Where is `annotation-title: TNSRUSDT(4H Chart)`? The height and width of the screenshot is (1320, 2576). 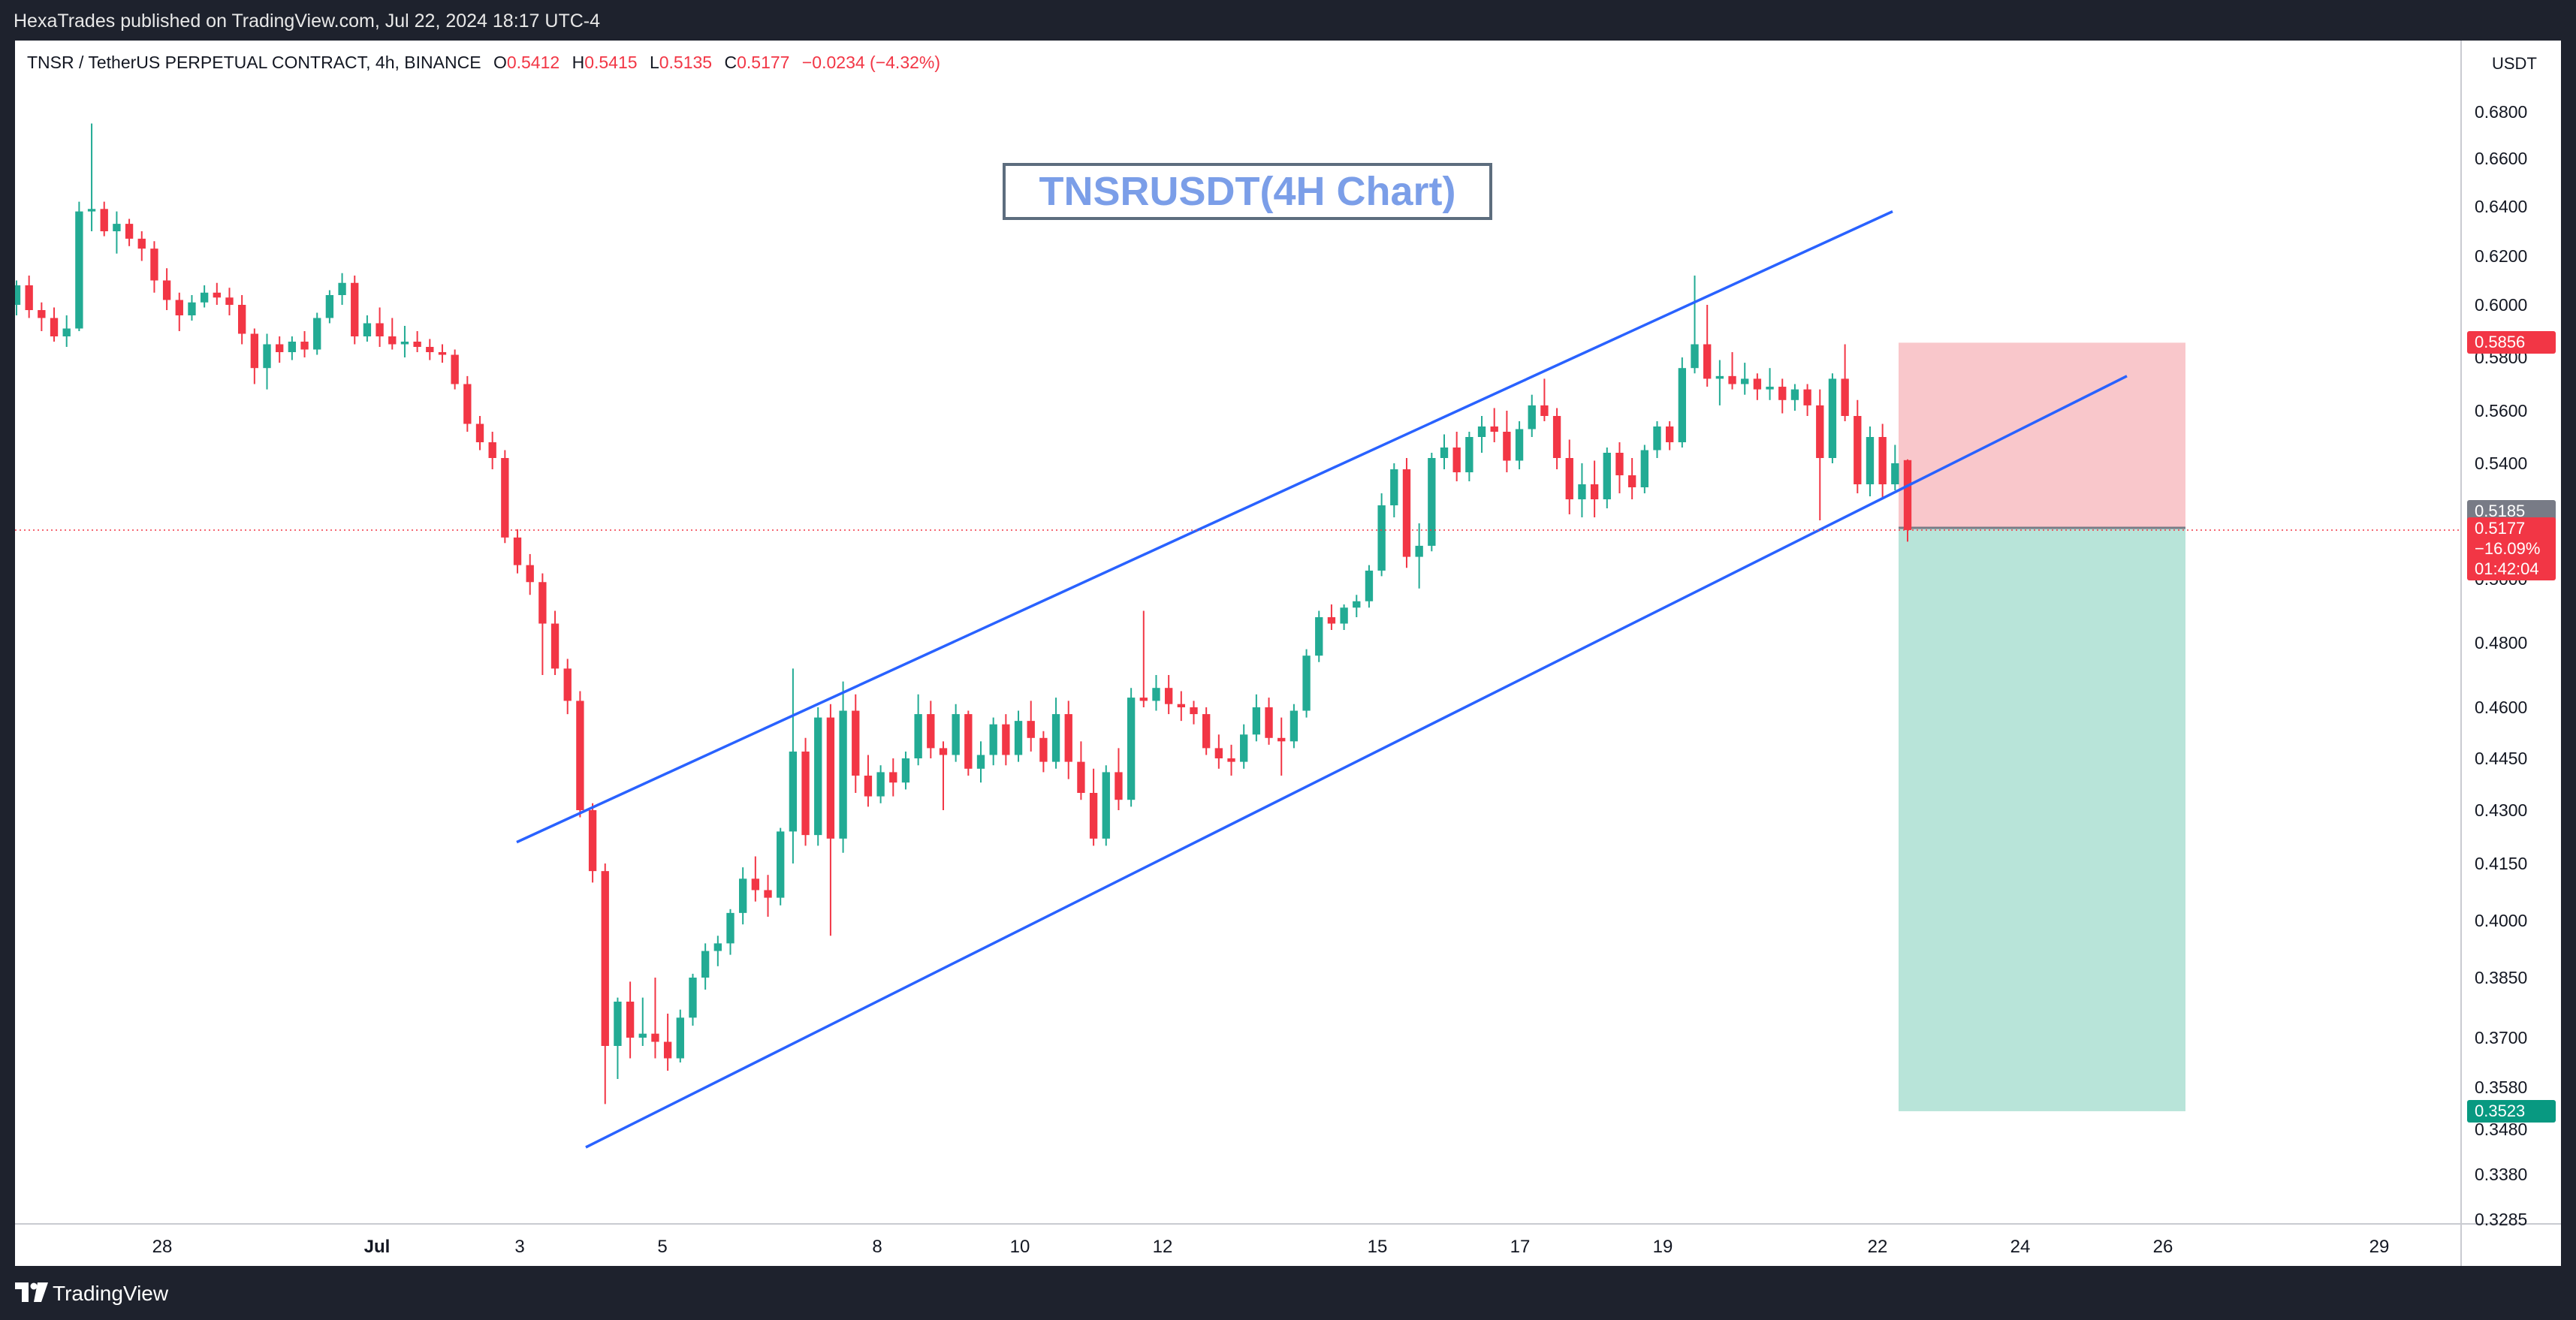 annotation-title: TNSRUSDT(4H Chart) is located at coordinates (1247, 191).